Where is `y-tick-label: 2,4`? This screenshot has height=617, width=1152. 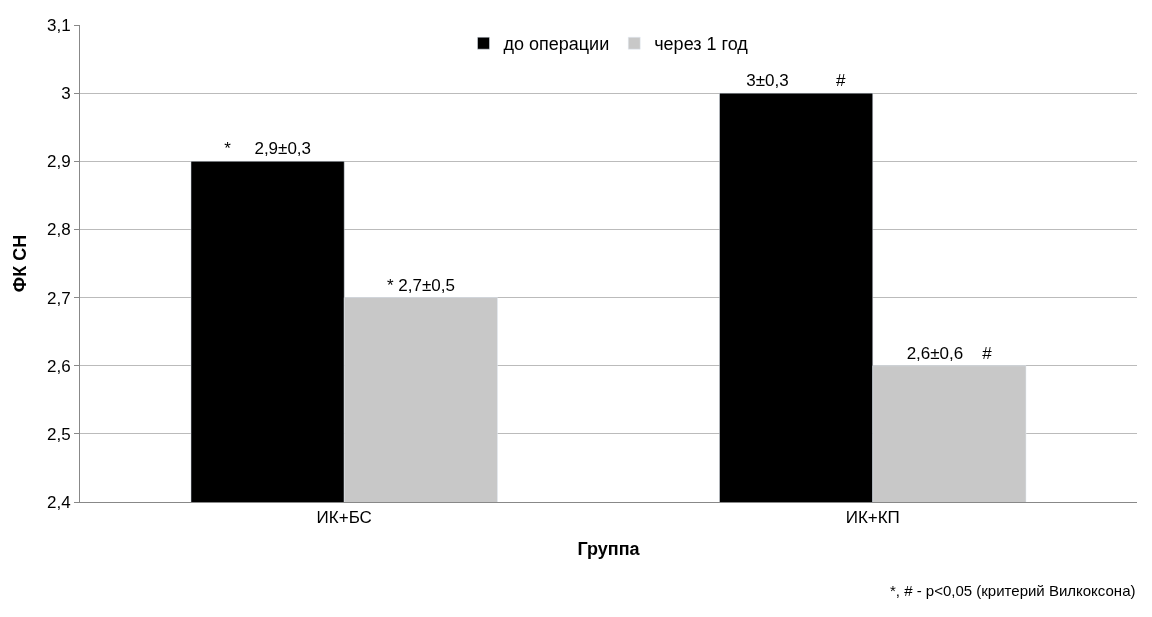
y-tick-label: 2,4 is located at coordinates (58, 502).